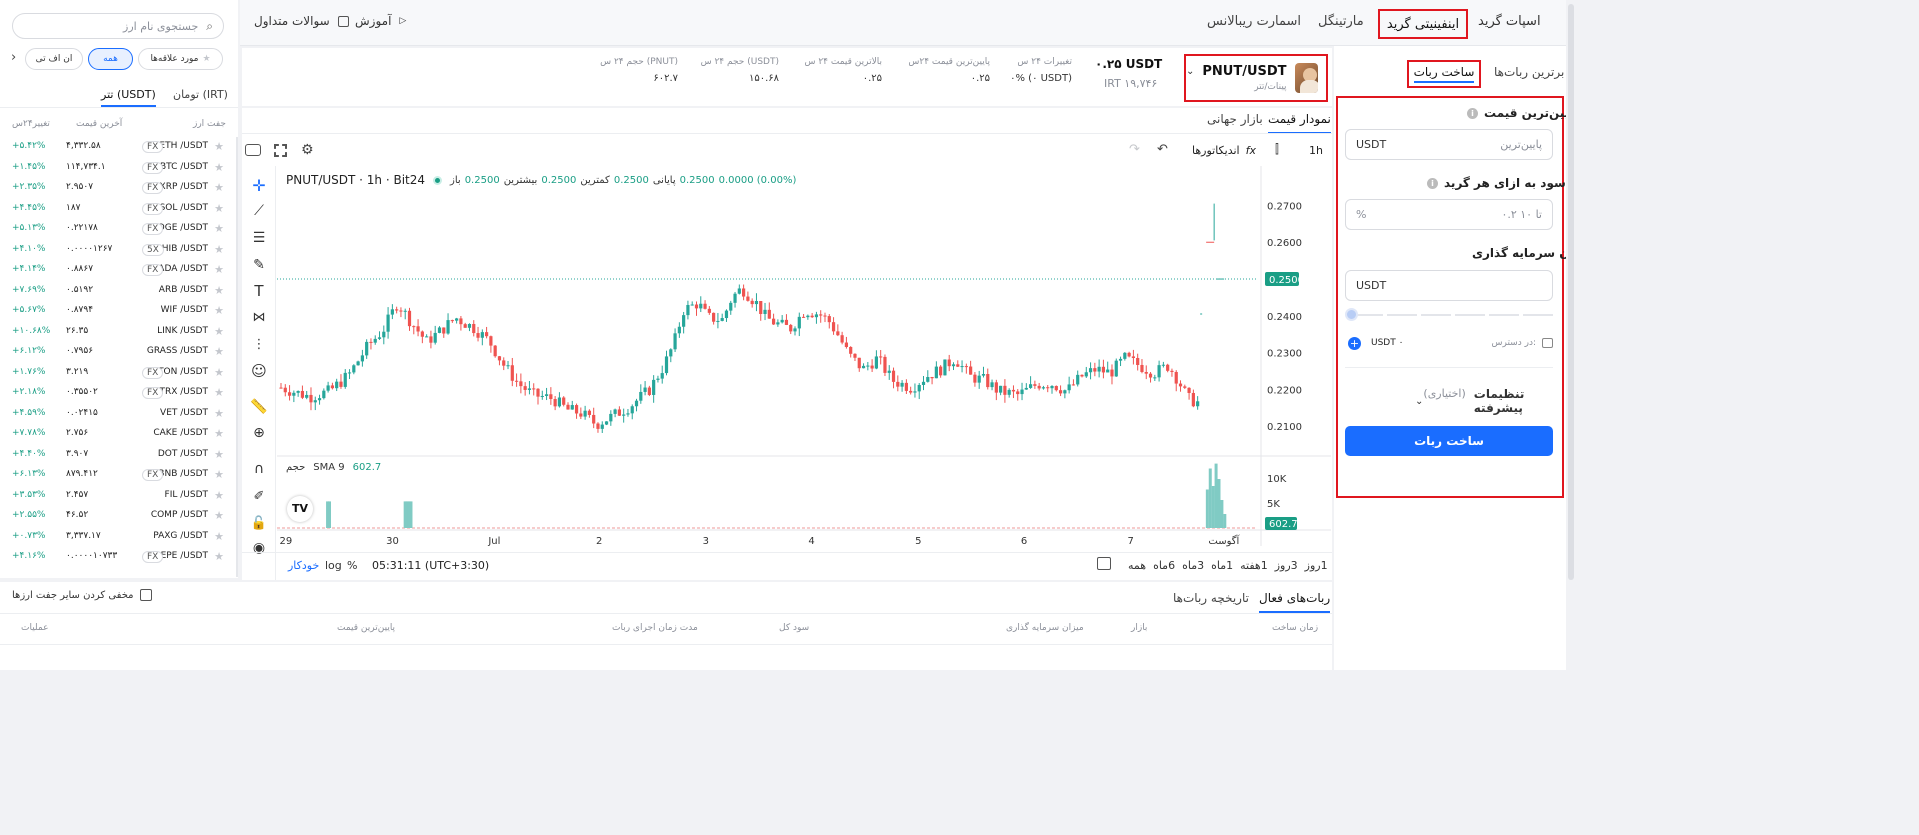  I want to click on tab-top-bots: برترین ربات‌ها, so click(1529, 72).